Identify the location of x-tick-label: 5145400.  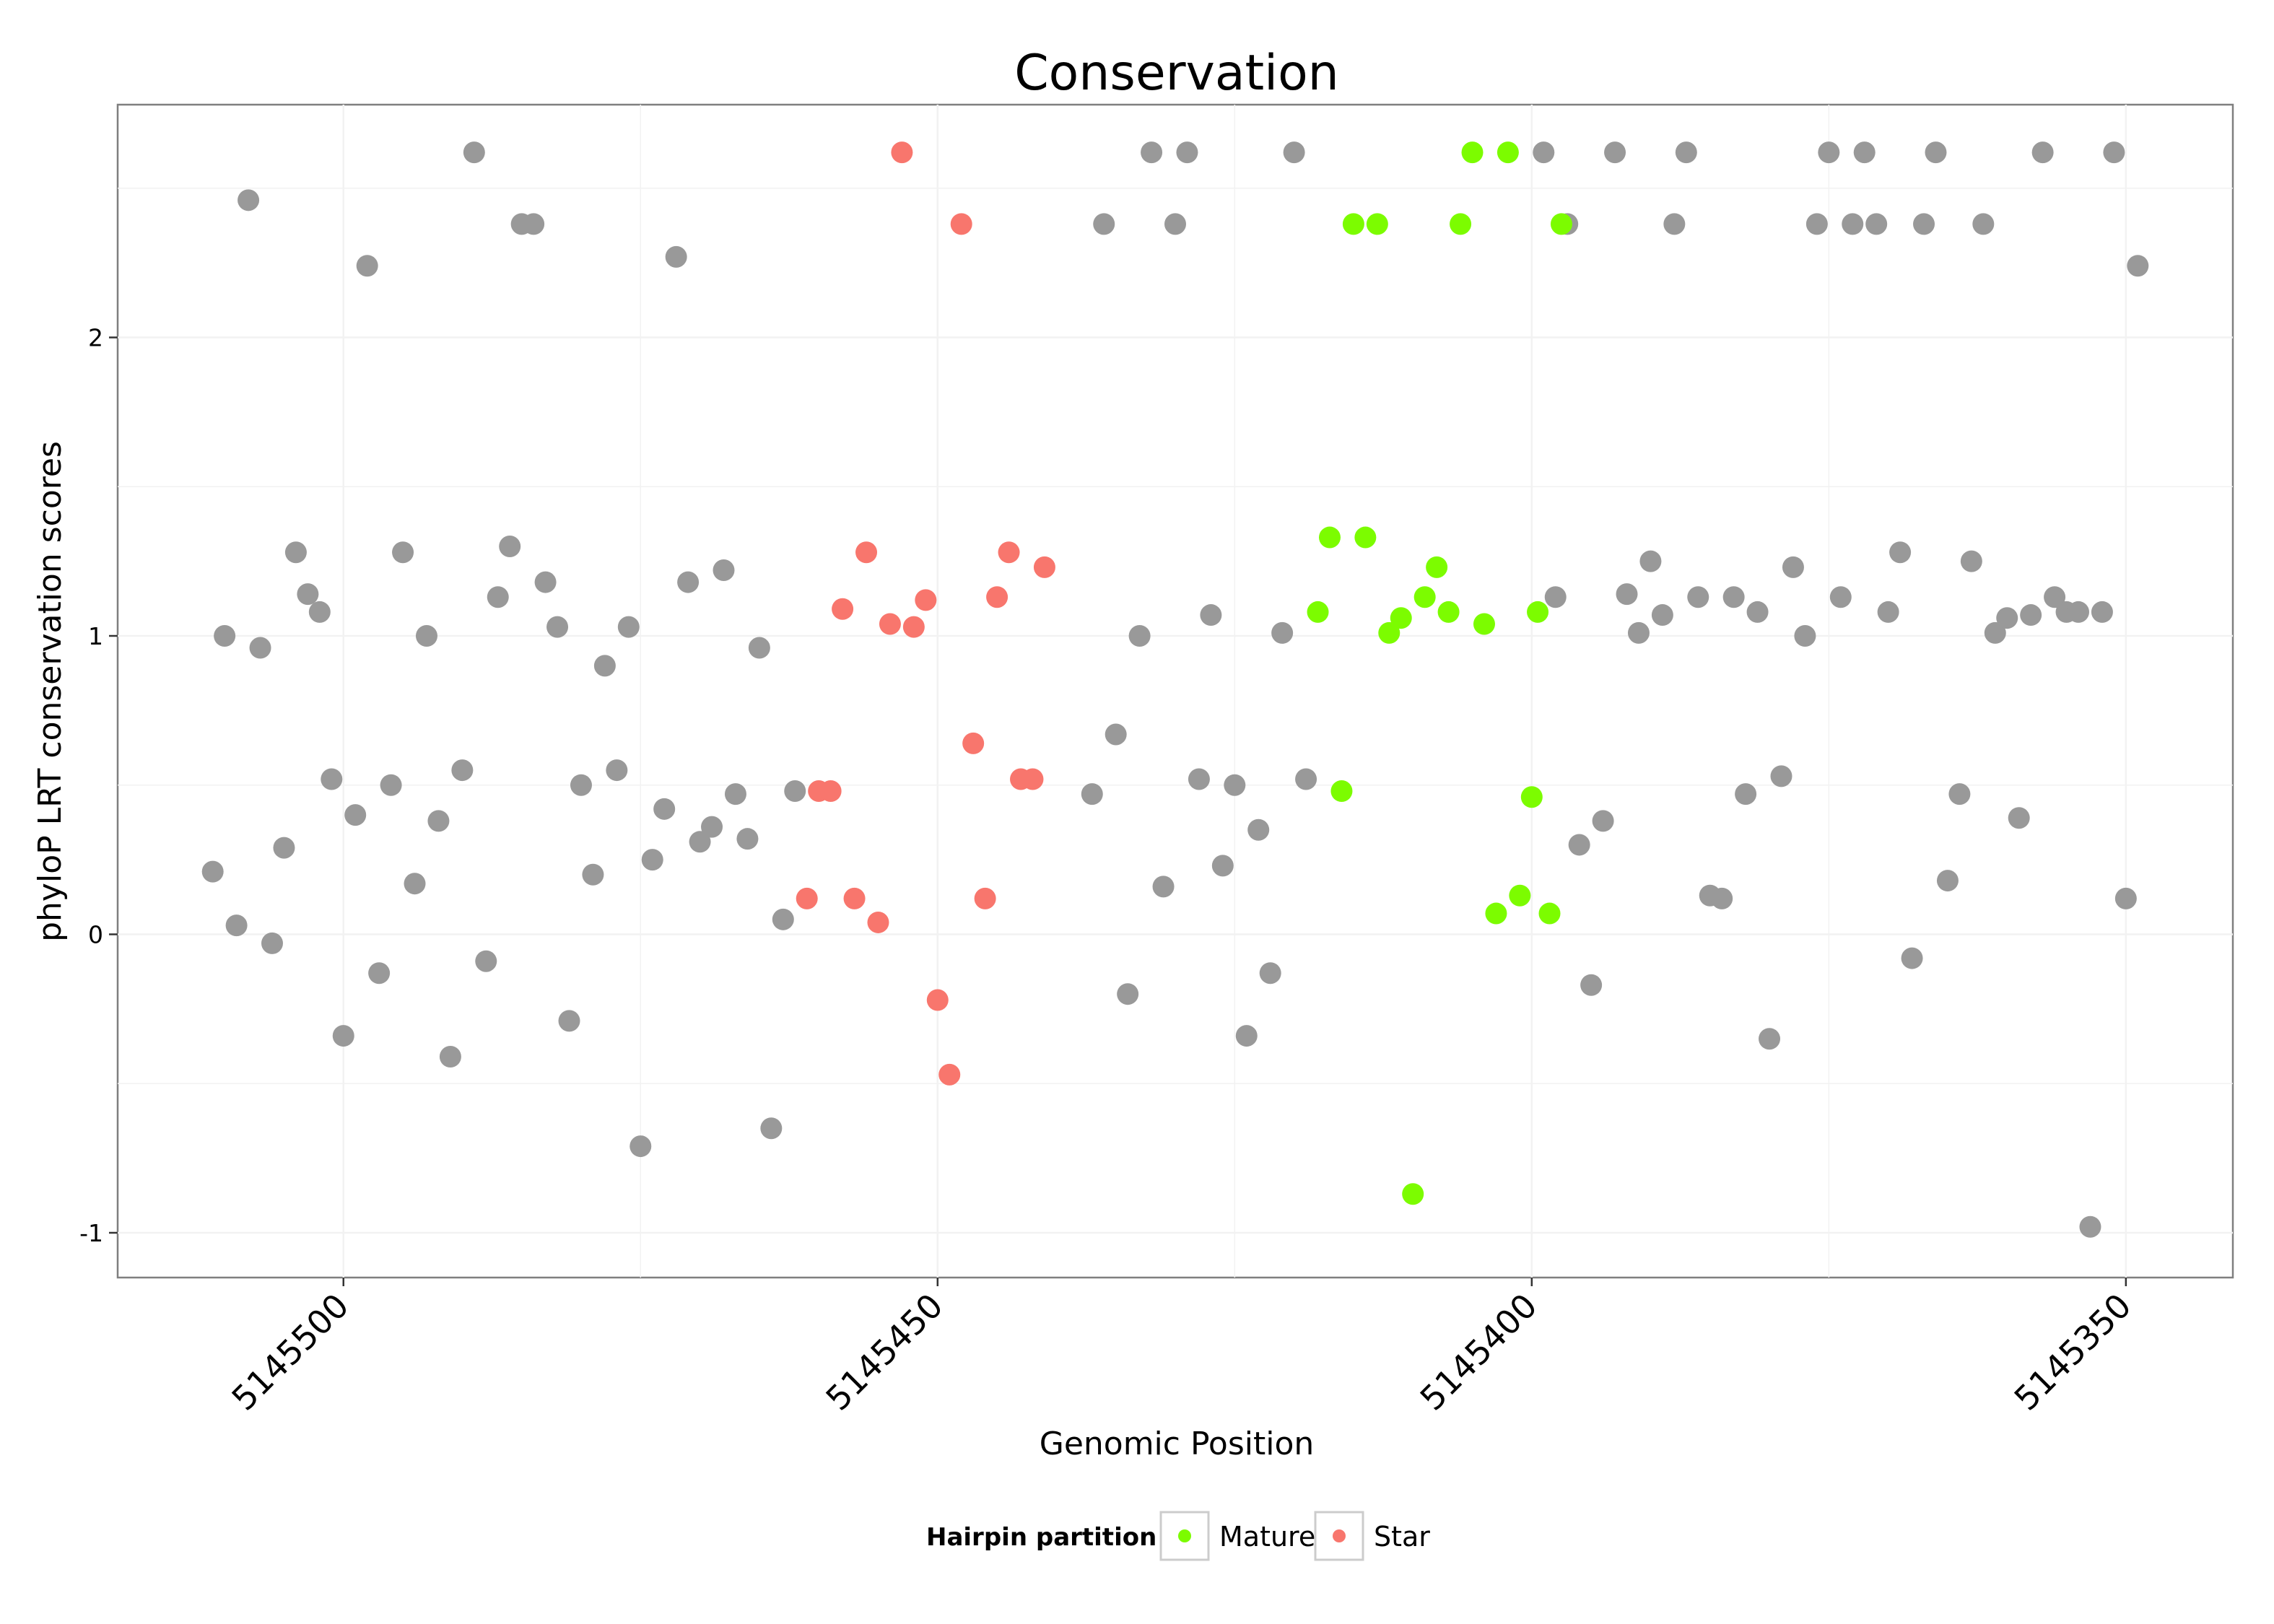
(1479, 1352).